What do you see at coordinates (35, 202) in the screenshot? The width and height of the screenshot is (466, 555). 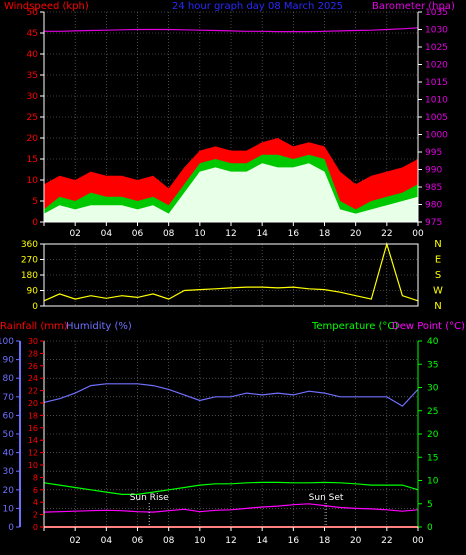 I see `windspeed-tick-label: 5` at bounding box center [35, 202].